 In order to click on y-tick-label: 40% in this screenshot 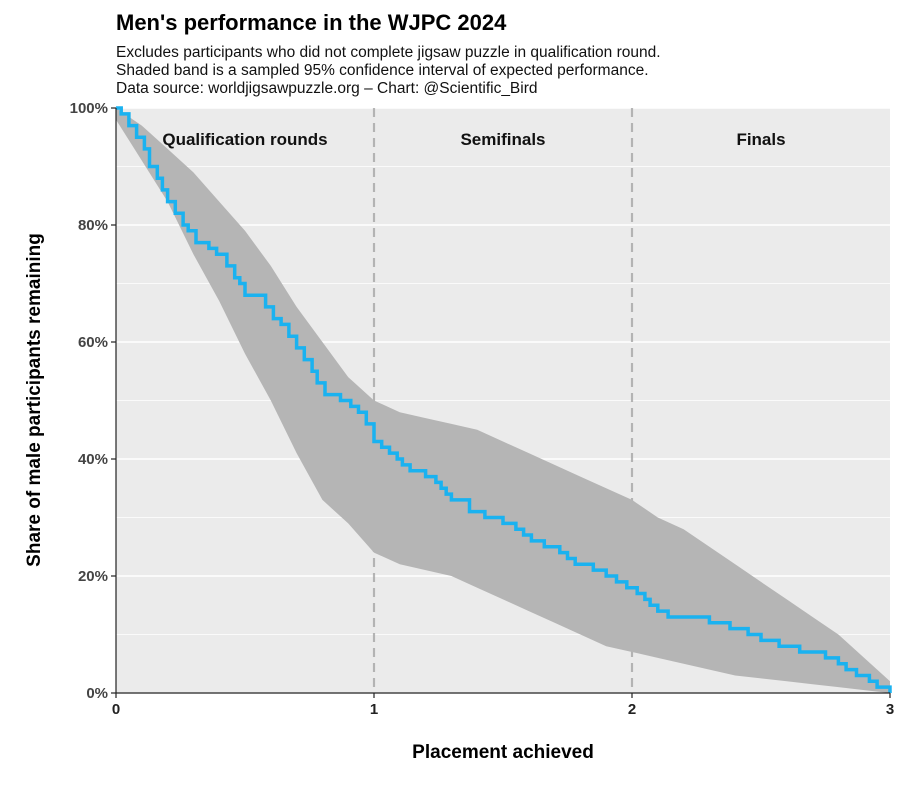, I will do `click(93, 459)`.